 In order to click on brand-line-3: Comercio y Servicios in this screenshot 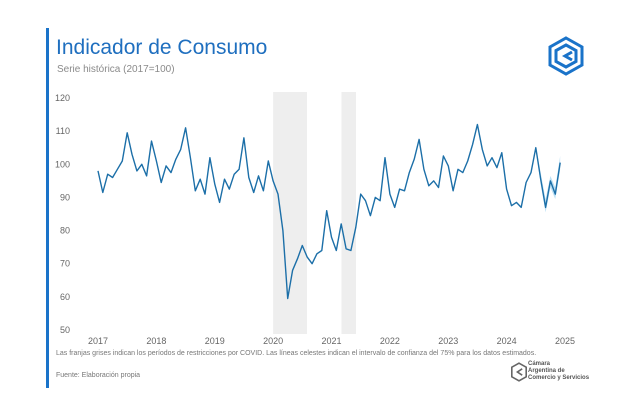, I will do `click(559, 378)`.